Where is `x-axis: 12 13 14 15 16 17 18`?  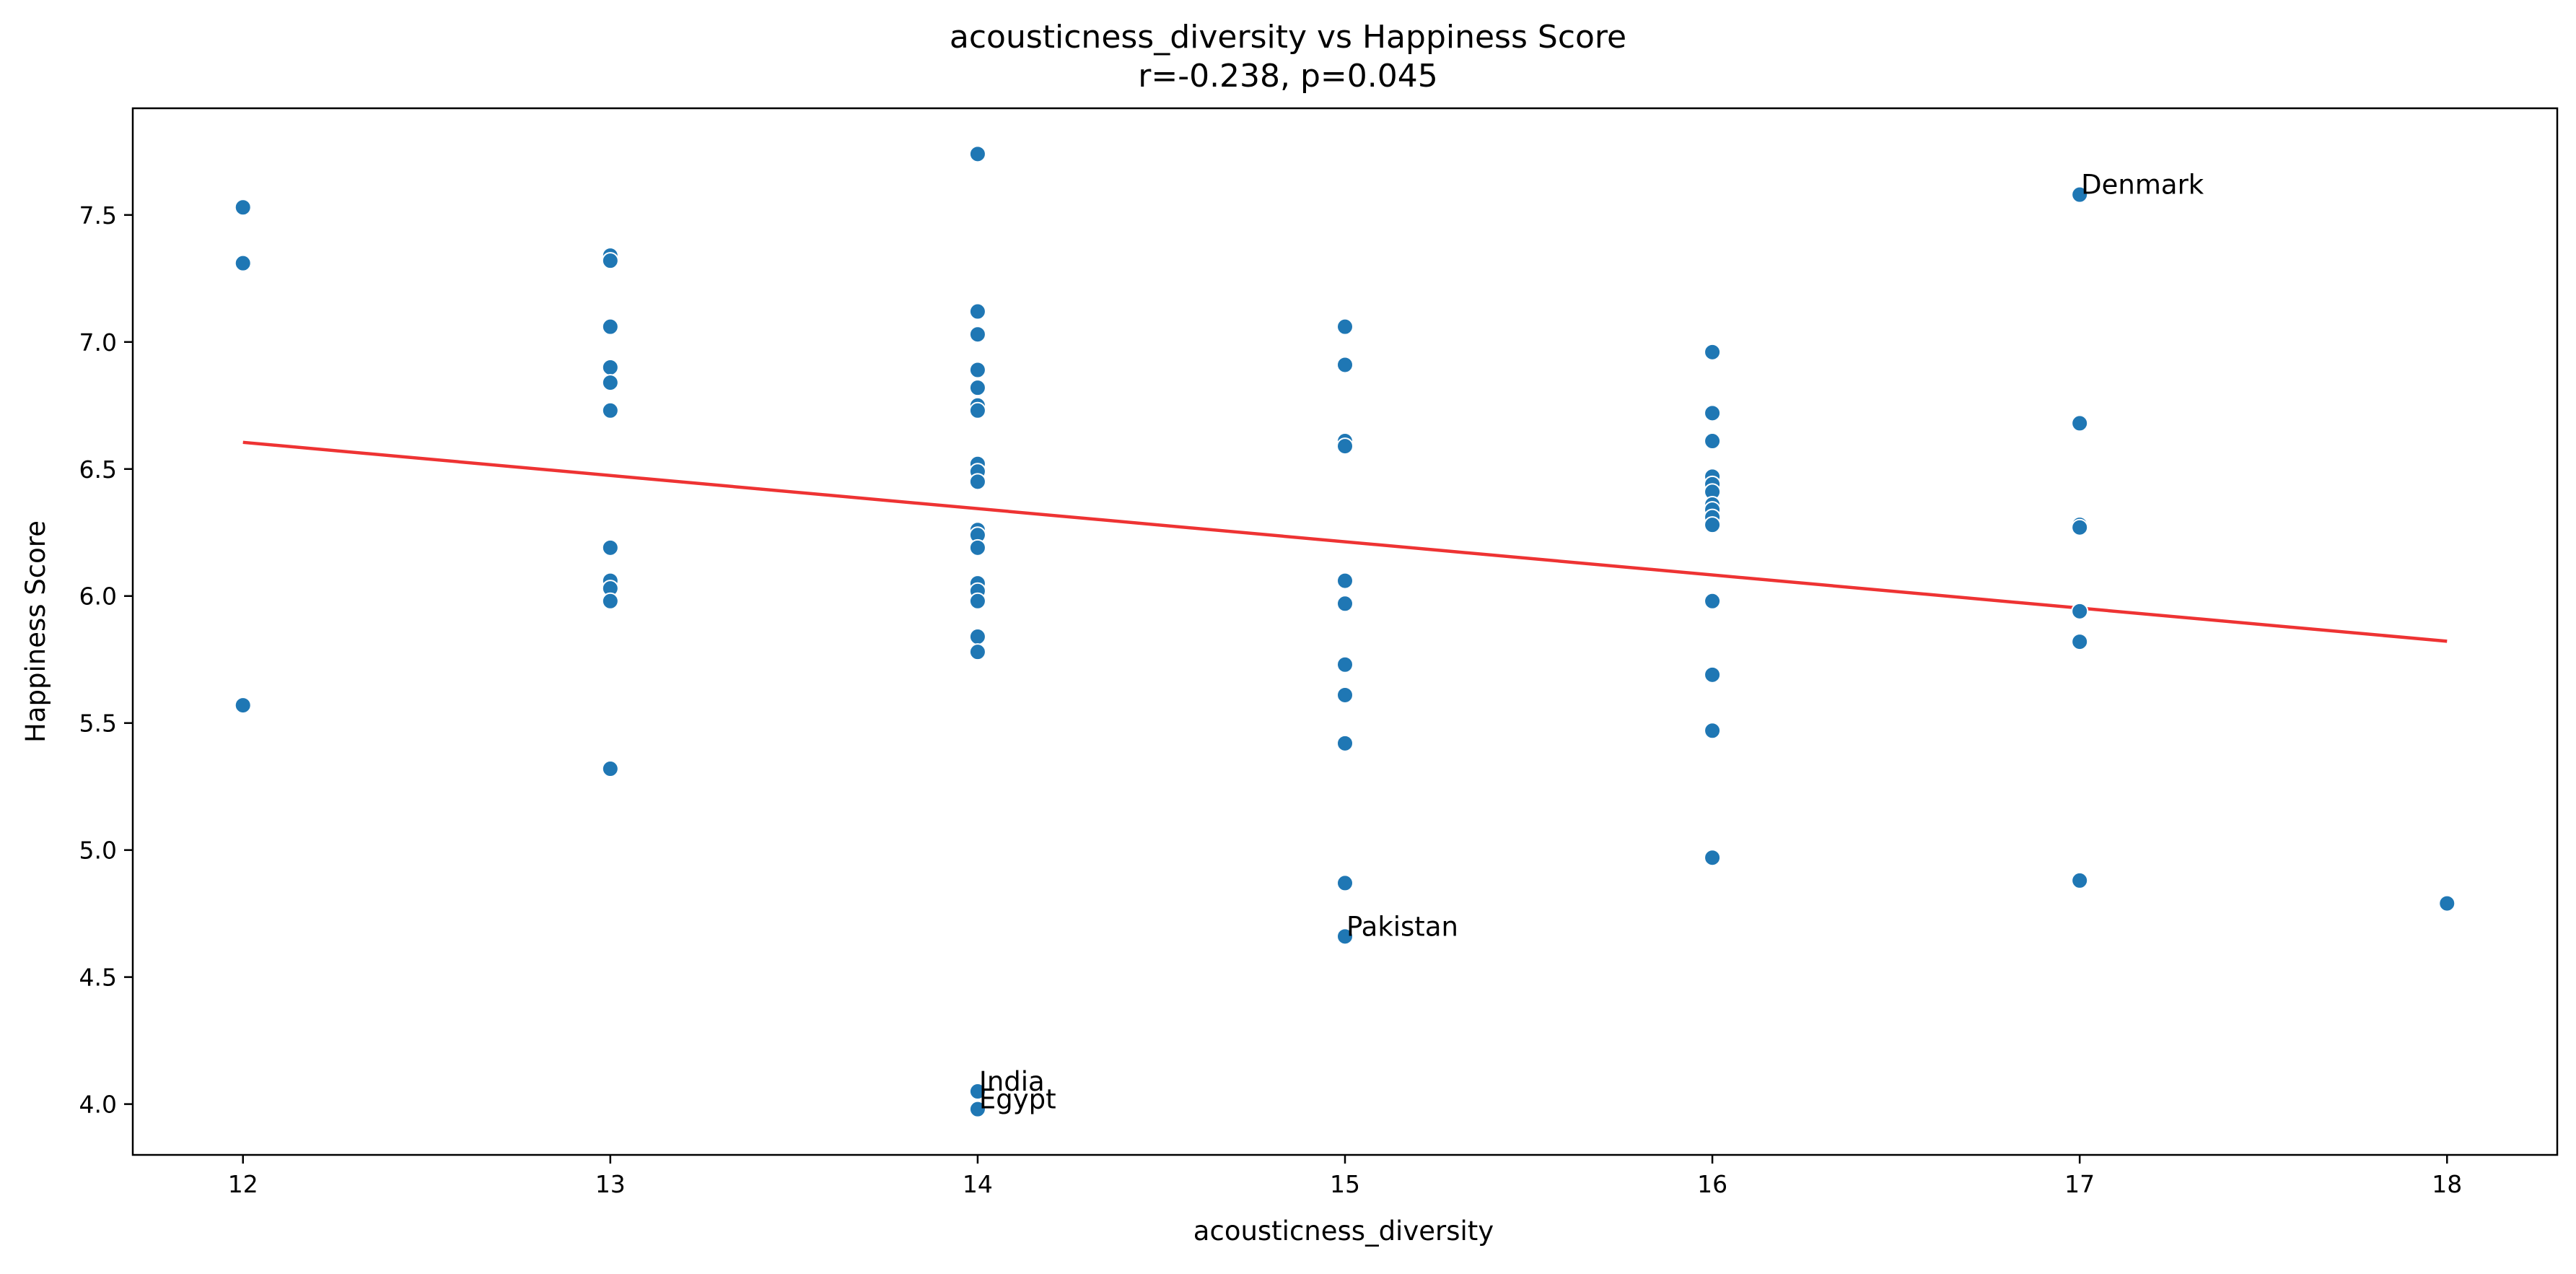
x-axis: 12 13 14 15 16 17 18 is located at coordinates (1345, 1176).